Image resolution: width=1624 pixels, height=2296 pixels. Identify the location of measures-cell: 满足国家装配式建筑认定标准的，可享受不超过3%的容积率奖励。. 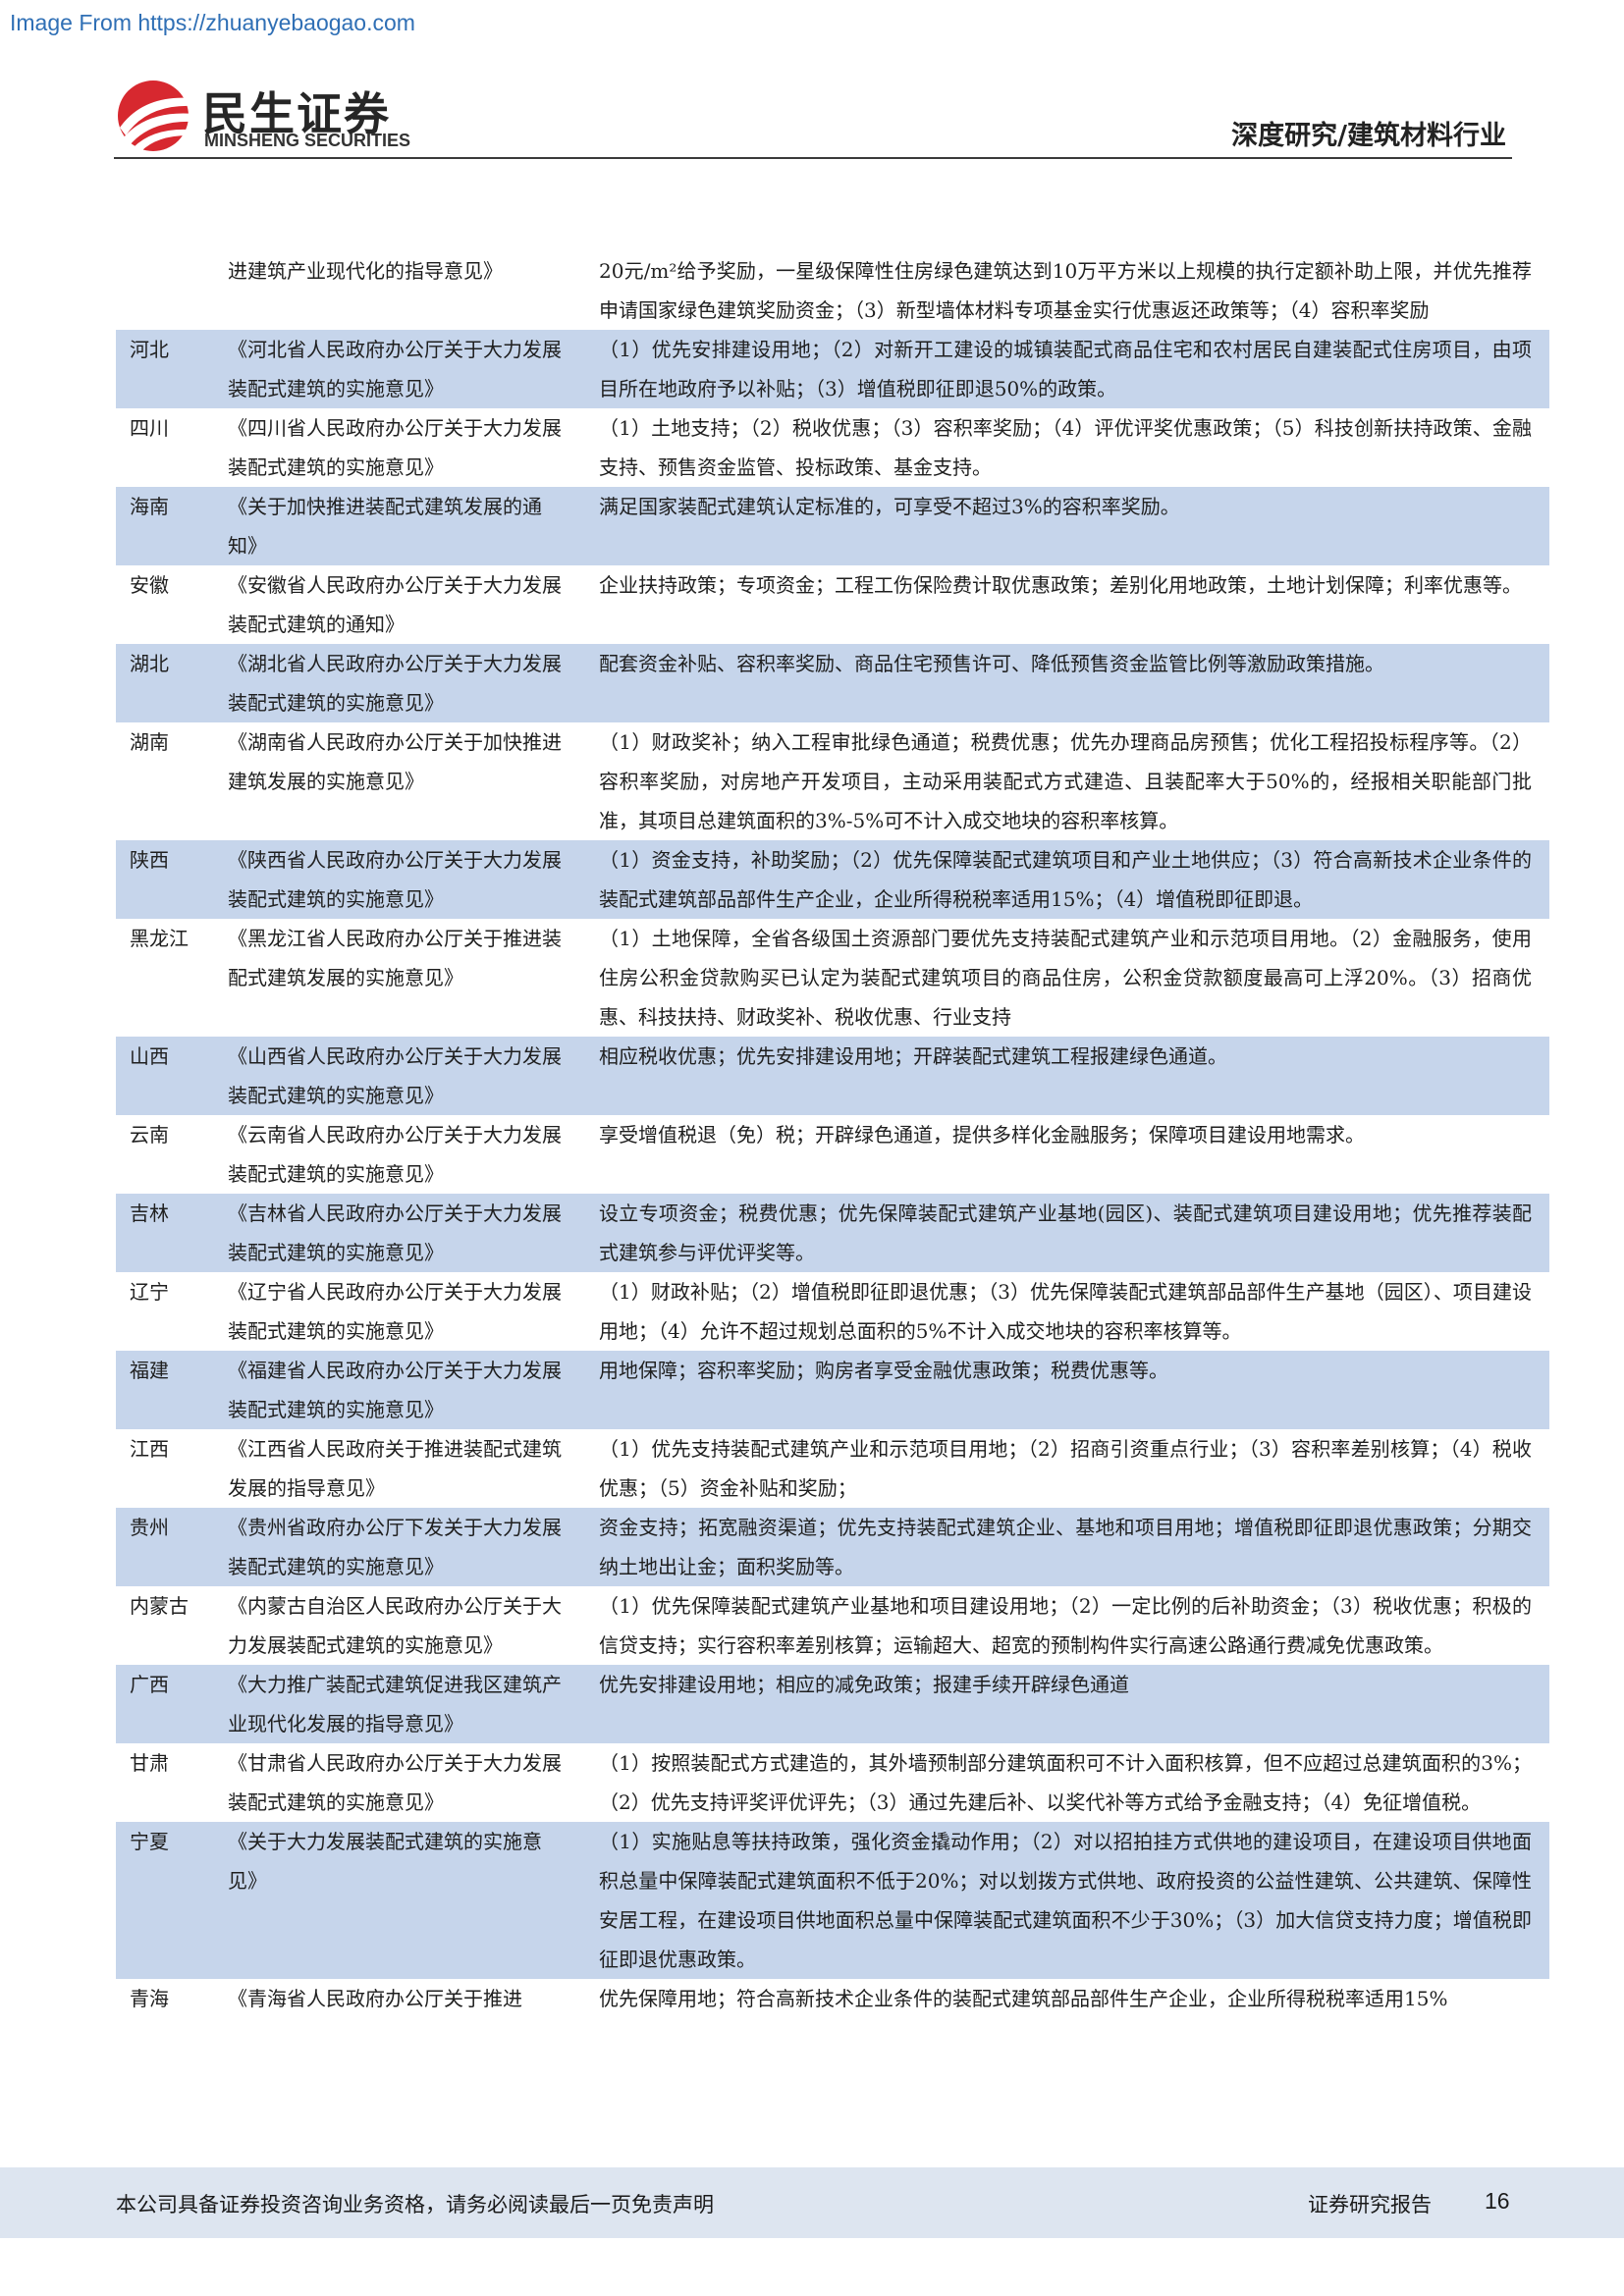
(1064, 526).